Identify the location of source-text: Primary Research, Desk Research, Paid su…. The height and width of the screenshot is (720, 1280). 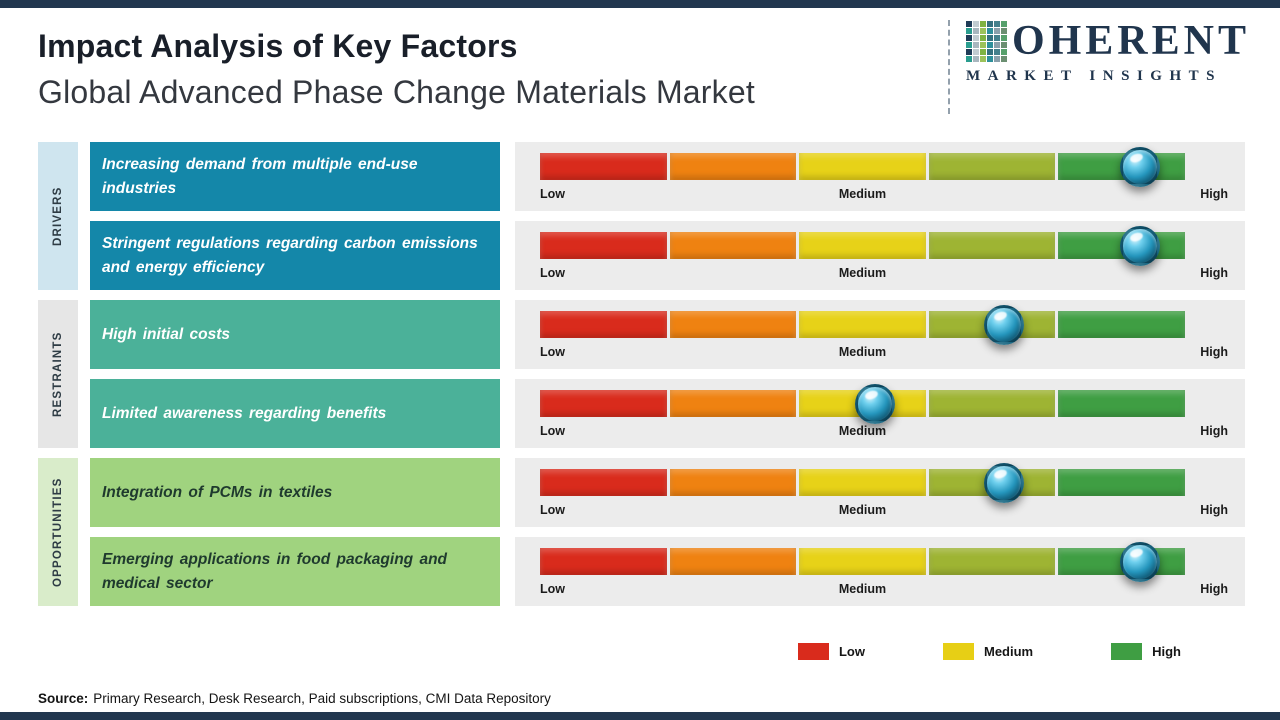
(322, 698).